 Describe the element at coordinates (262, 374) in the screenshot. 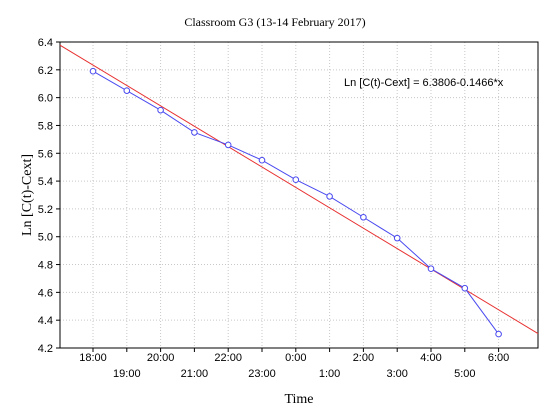

I see `x-tick-label: 23:00` at that location.